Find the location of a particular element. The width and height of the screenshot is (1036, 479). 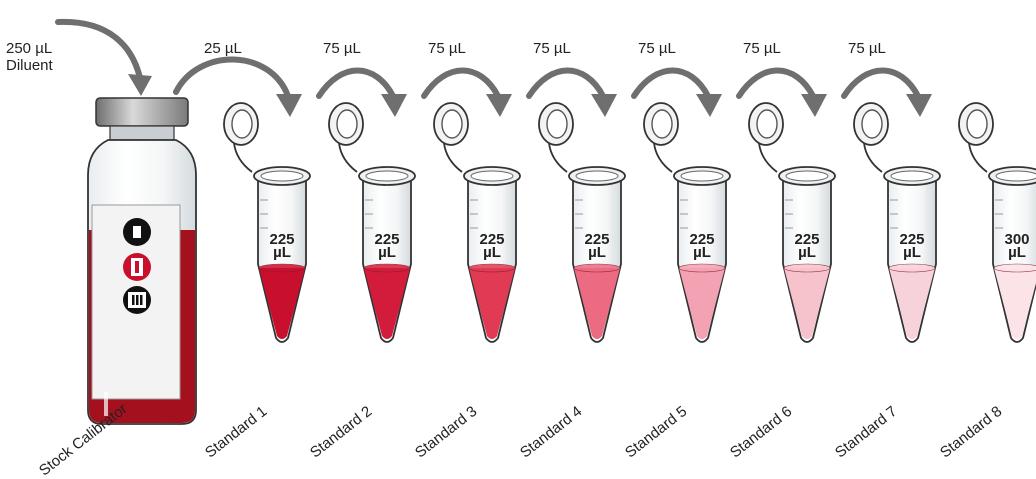

tube-volume-value: 300 is located at coordinates (1017, 239).